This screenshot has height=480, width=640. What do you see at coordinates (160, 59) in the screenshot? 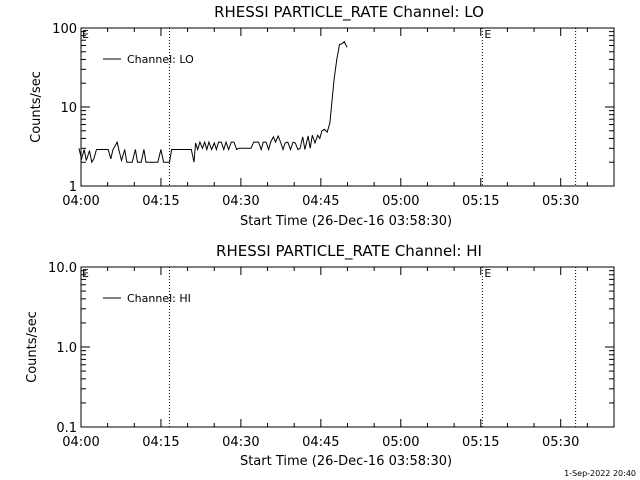
I see `legend-label-lo: Channel: LO` at bounding box center [160, 59].